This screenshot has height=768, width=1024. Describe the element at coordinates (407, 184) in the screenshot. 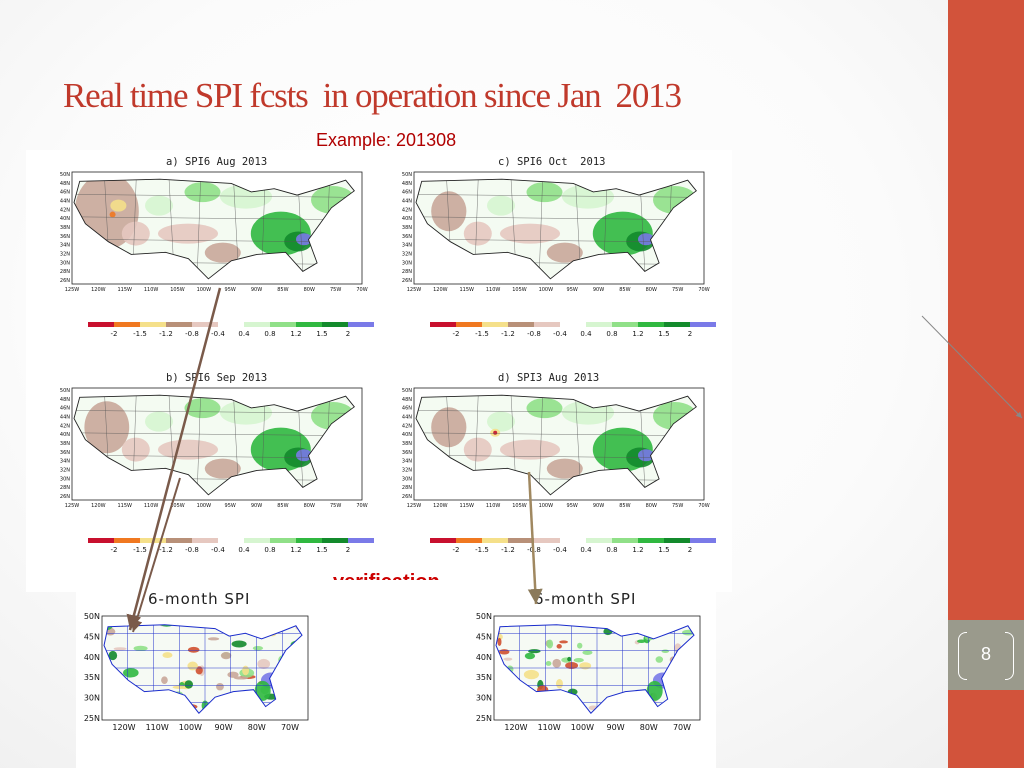

I see `lat-tick-label: 48N` at that location.